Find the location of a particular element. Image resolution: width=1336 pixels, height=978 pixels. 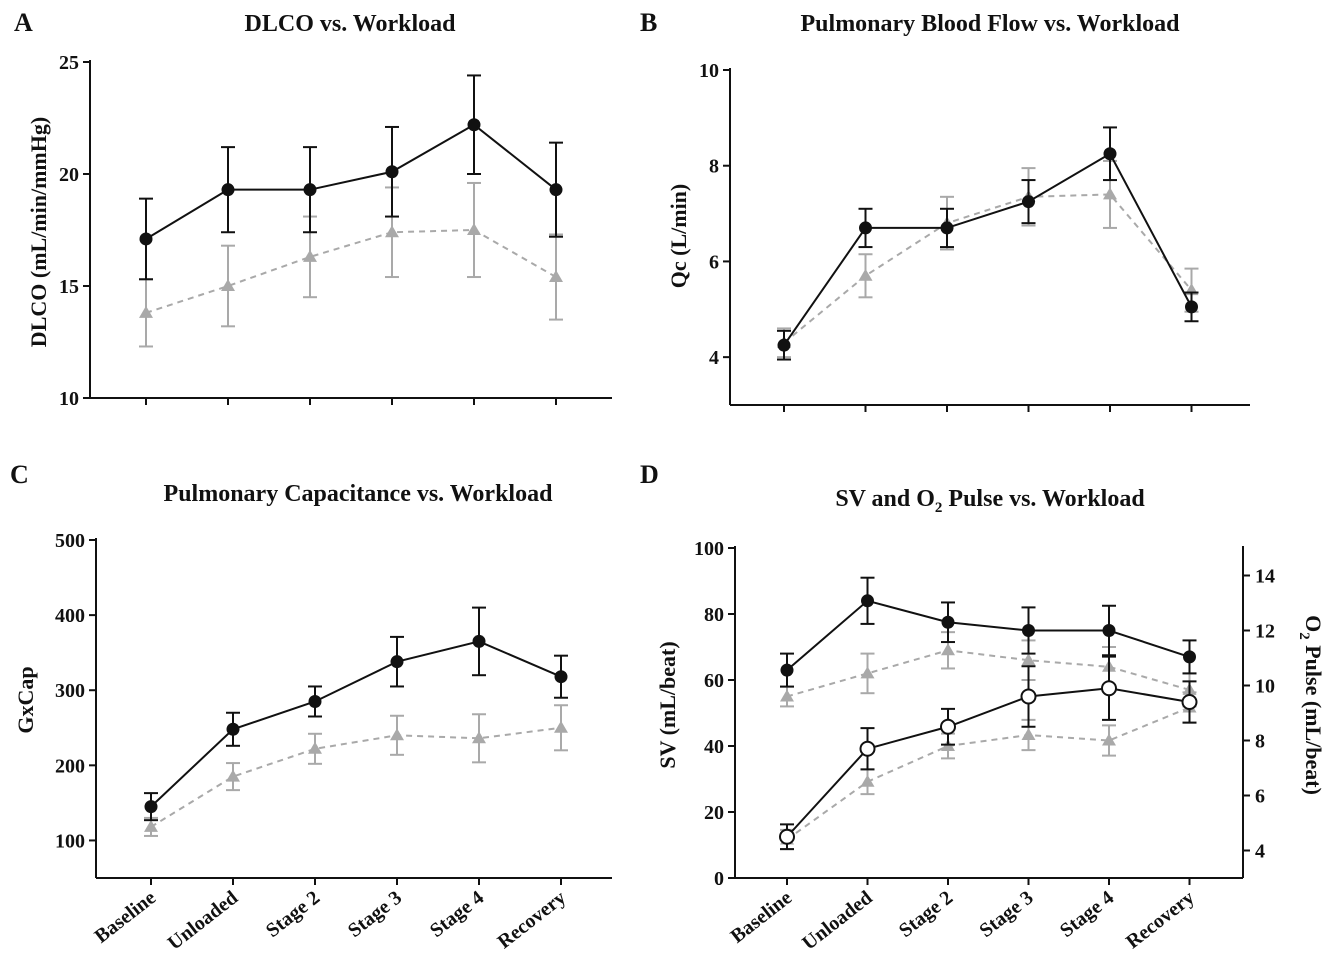

panel-c-x-tick-label: Recovery is located at coordinates (532, 920).